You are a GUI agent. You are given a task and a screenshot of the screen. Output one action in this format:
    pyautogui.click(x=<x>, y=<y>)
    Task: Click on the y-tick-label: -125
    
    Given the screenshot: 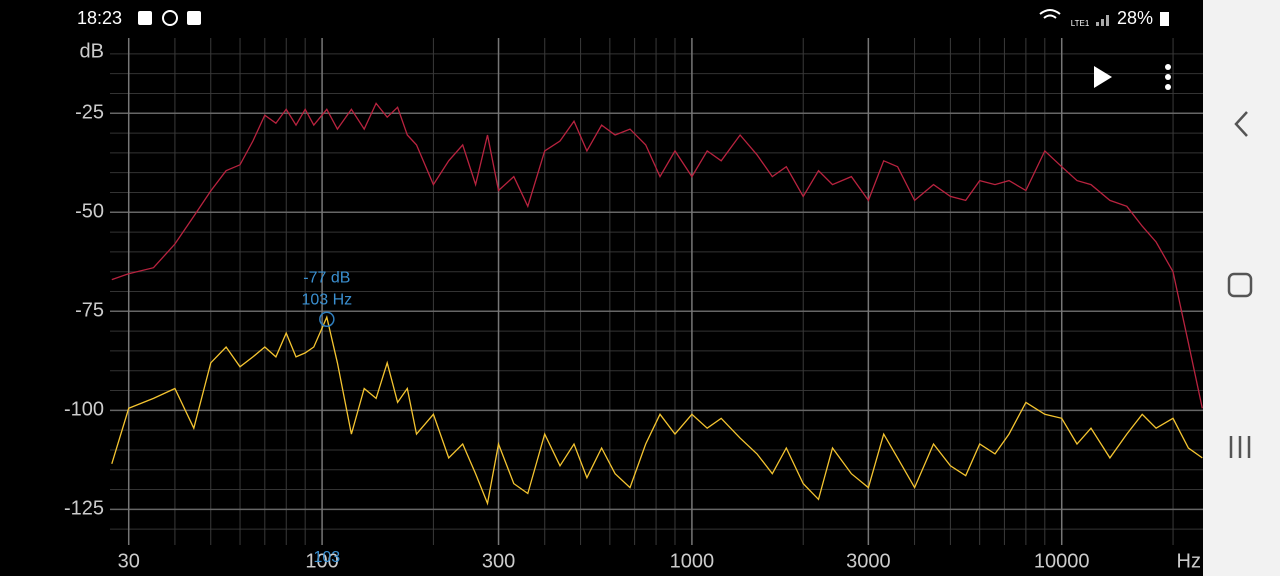 What is the action you would take?
    pyautogui.click(x=84, y=509)
    